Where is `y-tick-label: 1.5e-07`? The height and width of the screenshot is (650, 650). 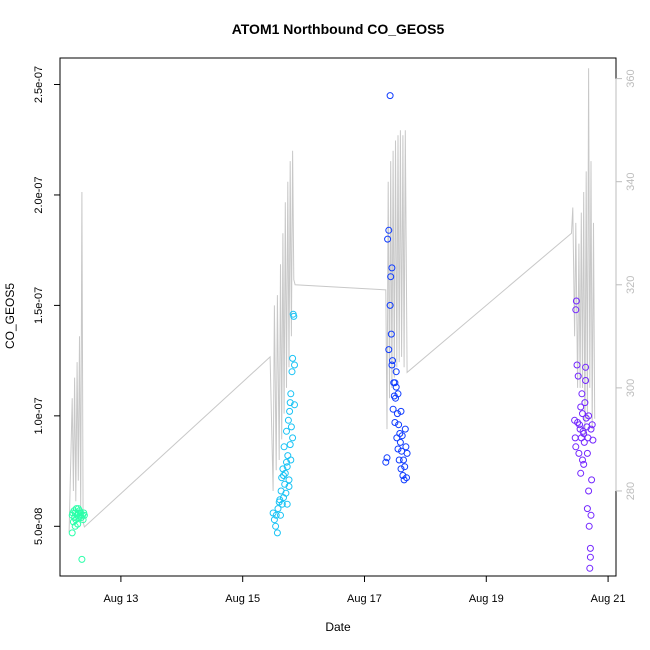
y-tick-label: 1.5e-07 is located at coordinates (39, 305).